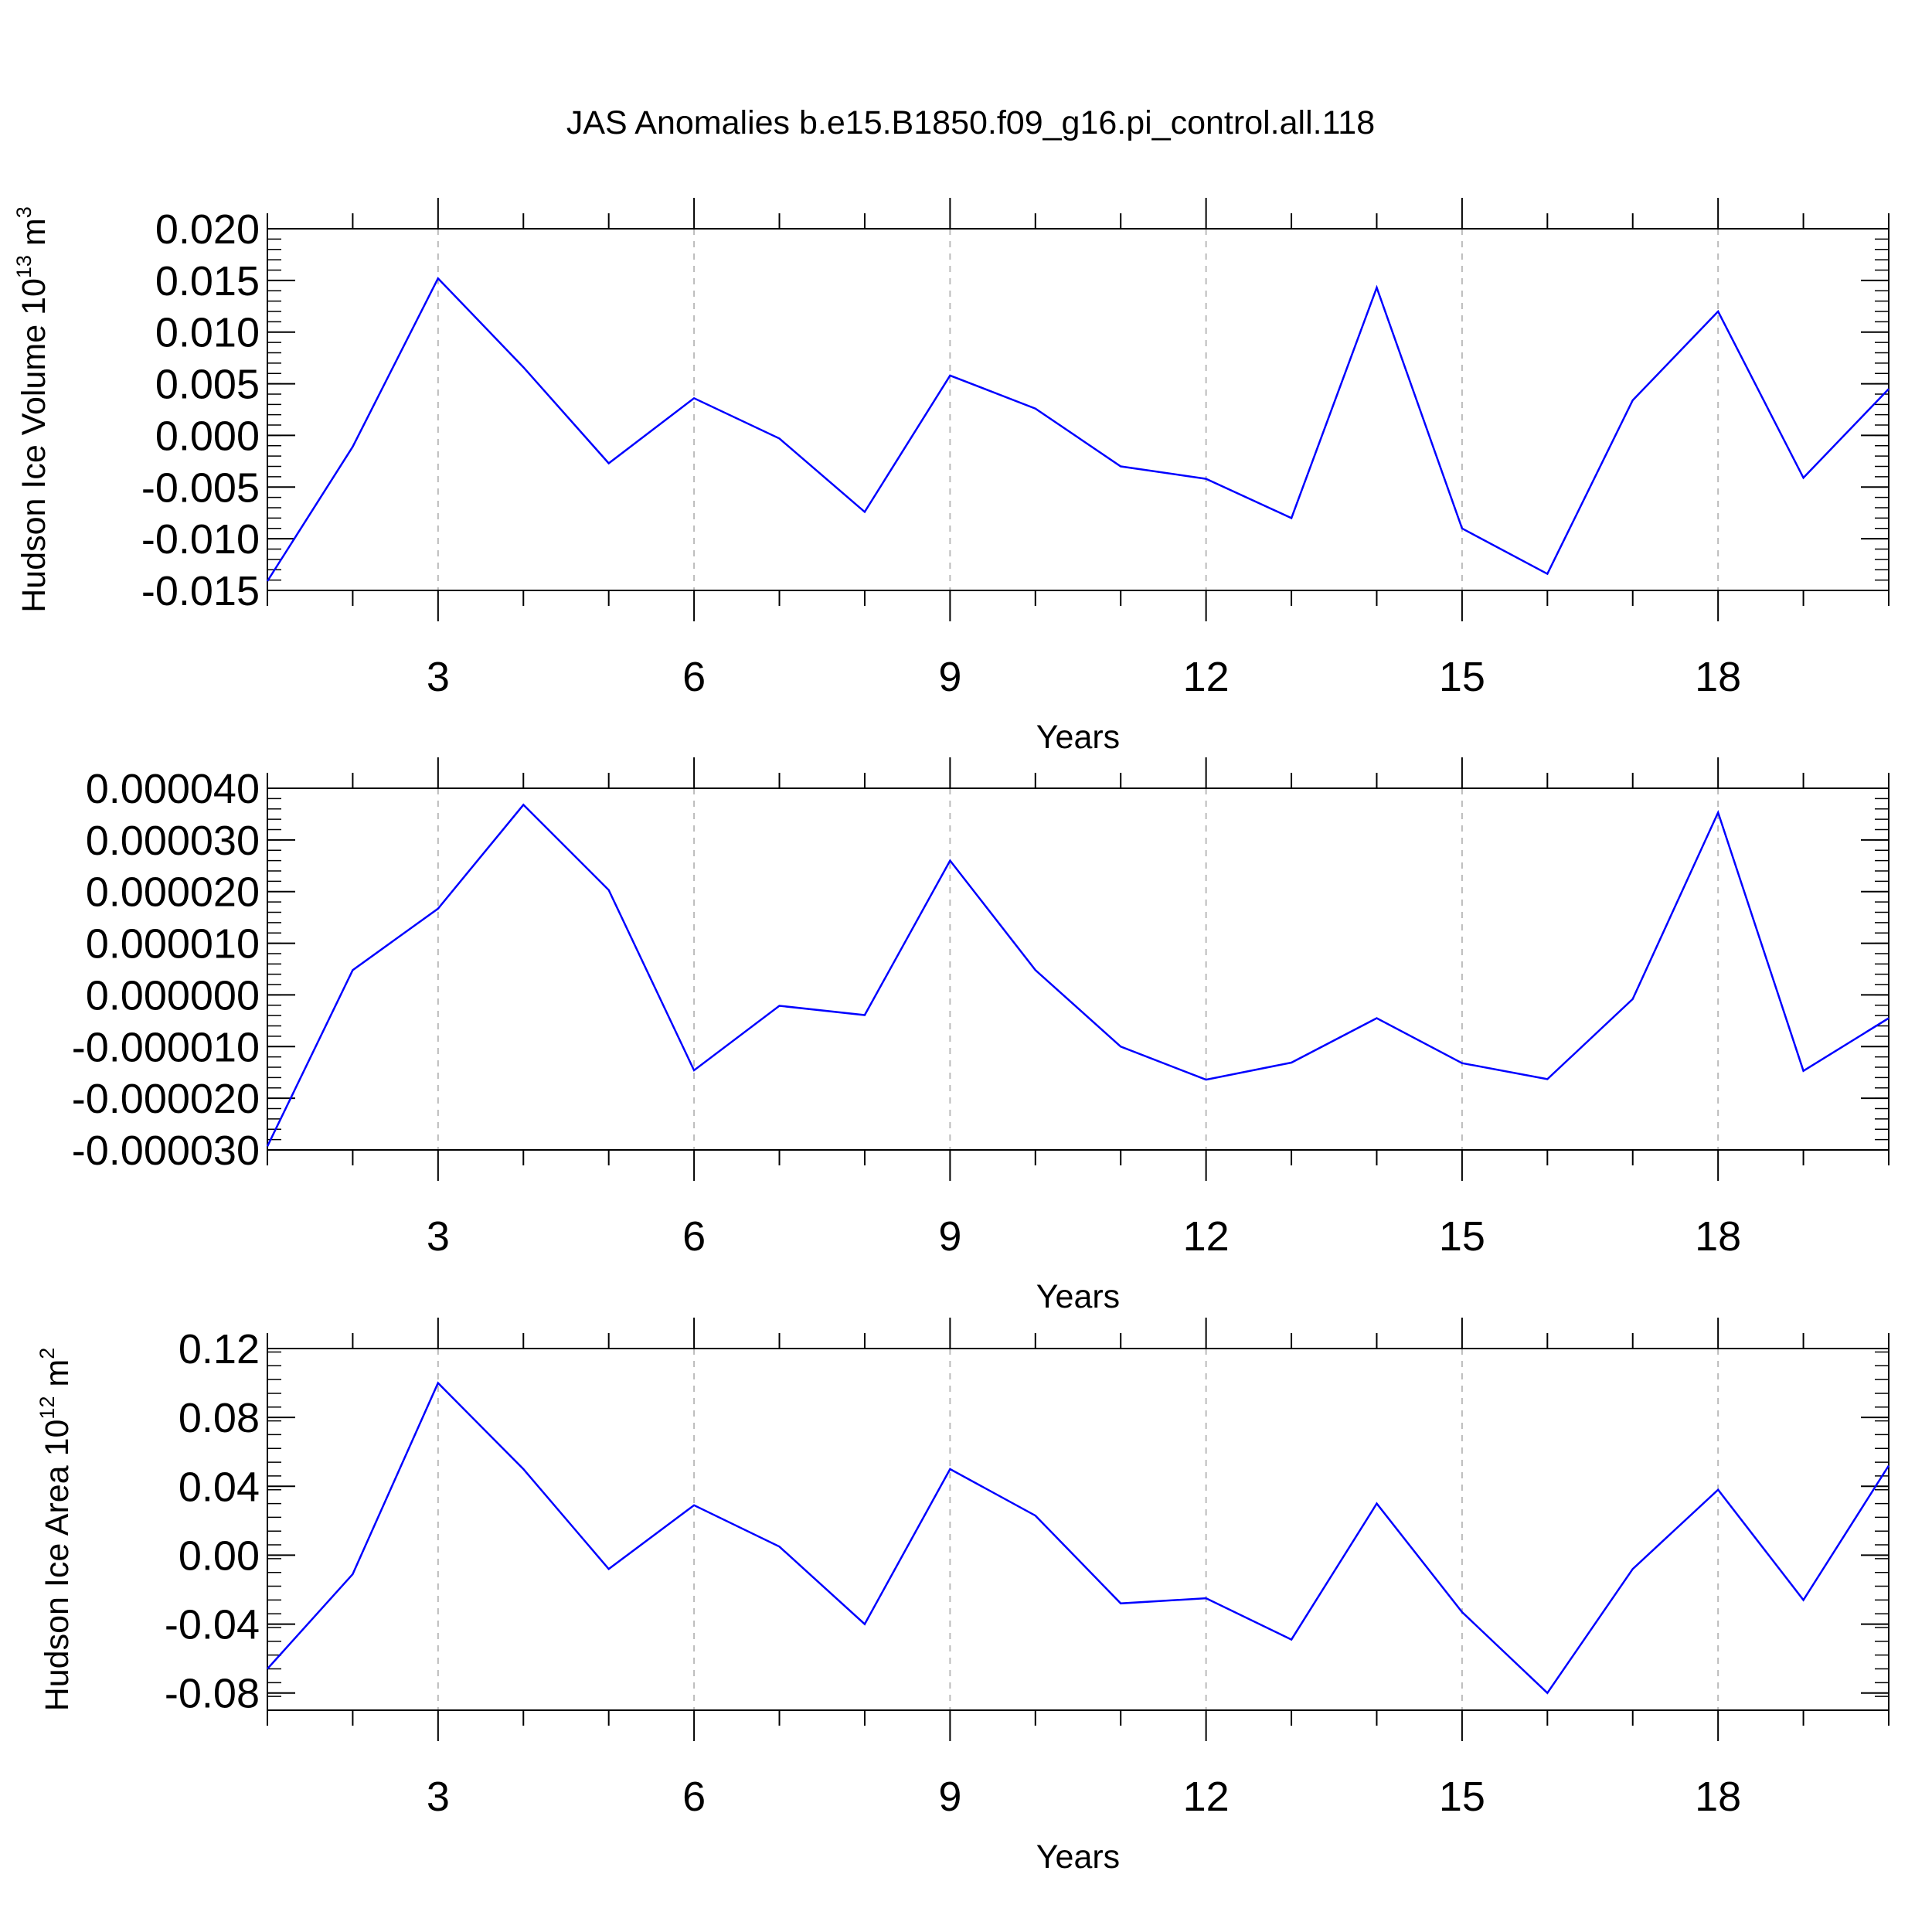 This screenshot has width=1932, height=1932. Describe the element at coordinates (220, 1349) in the screenshot. I see `y-tick-label: 0.12` at that location.